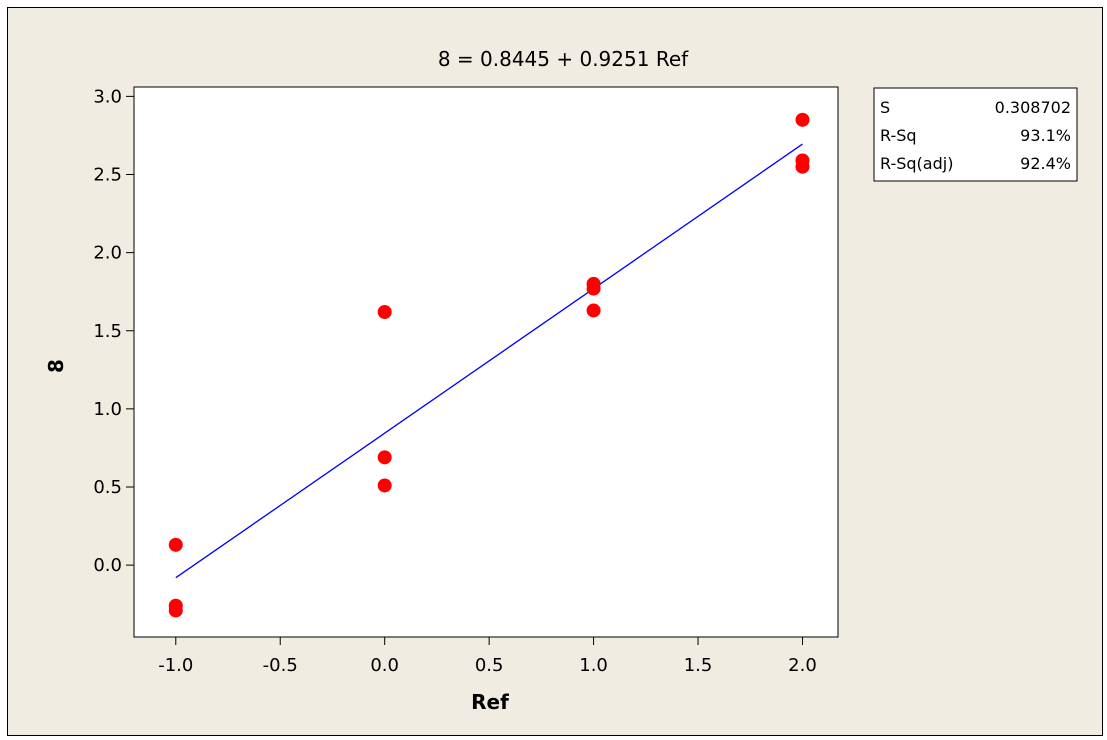 This screenshot has width=1107, height=740. What do you see at coordinates (107, 253) in the screenshot?
I see `y-tick-label: 2.0` at bounding box center [107, 253].